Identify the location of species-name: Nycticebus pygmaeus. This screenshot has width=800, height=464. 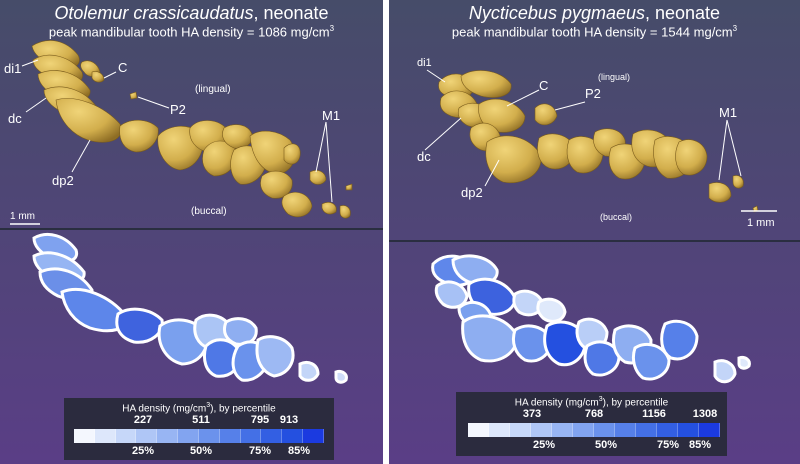
(556, 13).